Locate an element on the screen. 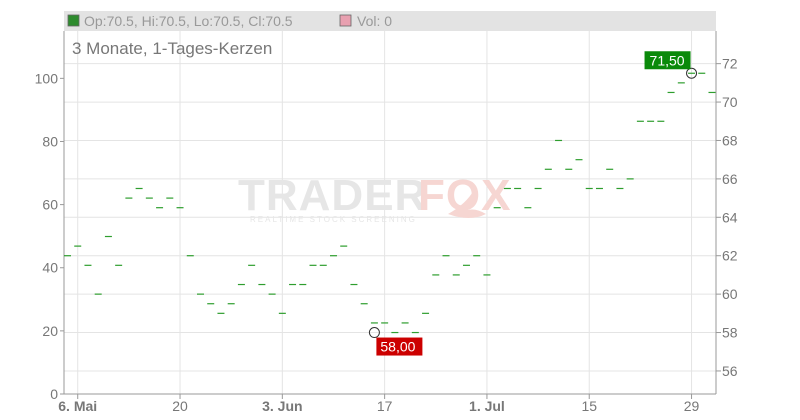 Image resolution: width=800 pixels, height=420 pixels. high-callout-box is located at coordinates (667, 60).